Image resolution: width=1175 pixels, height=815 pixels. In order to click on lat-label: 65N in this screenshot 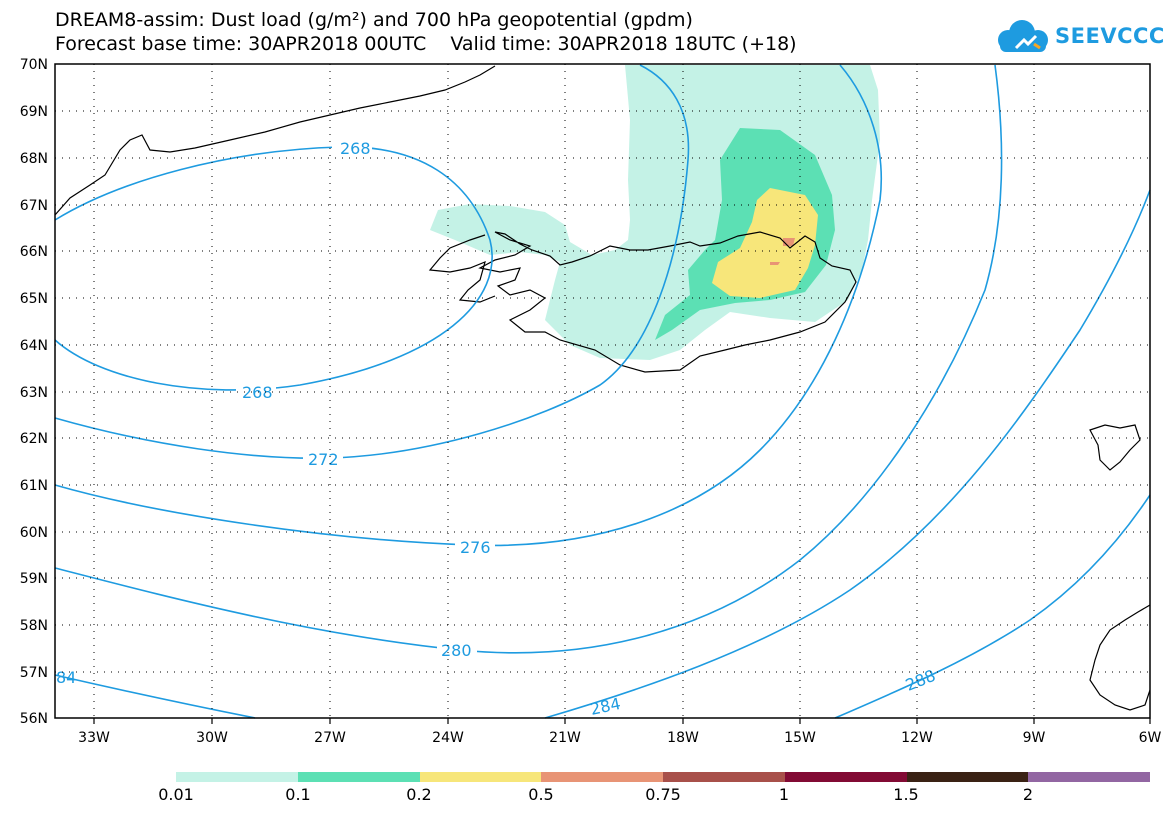, I will do `click(34, 299)`.